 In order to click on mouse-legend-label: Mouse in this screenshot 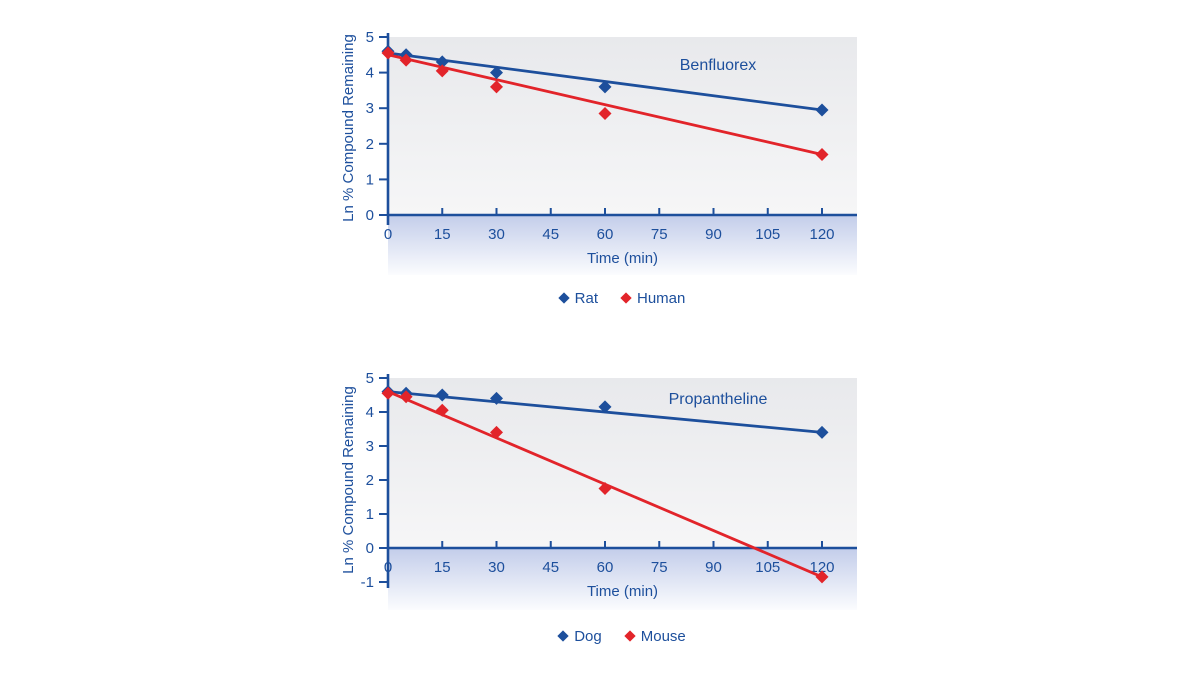, I will do `click(663, 636)`.